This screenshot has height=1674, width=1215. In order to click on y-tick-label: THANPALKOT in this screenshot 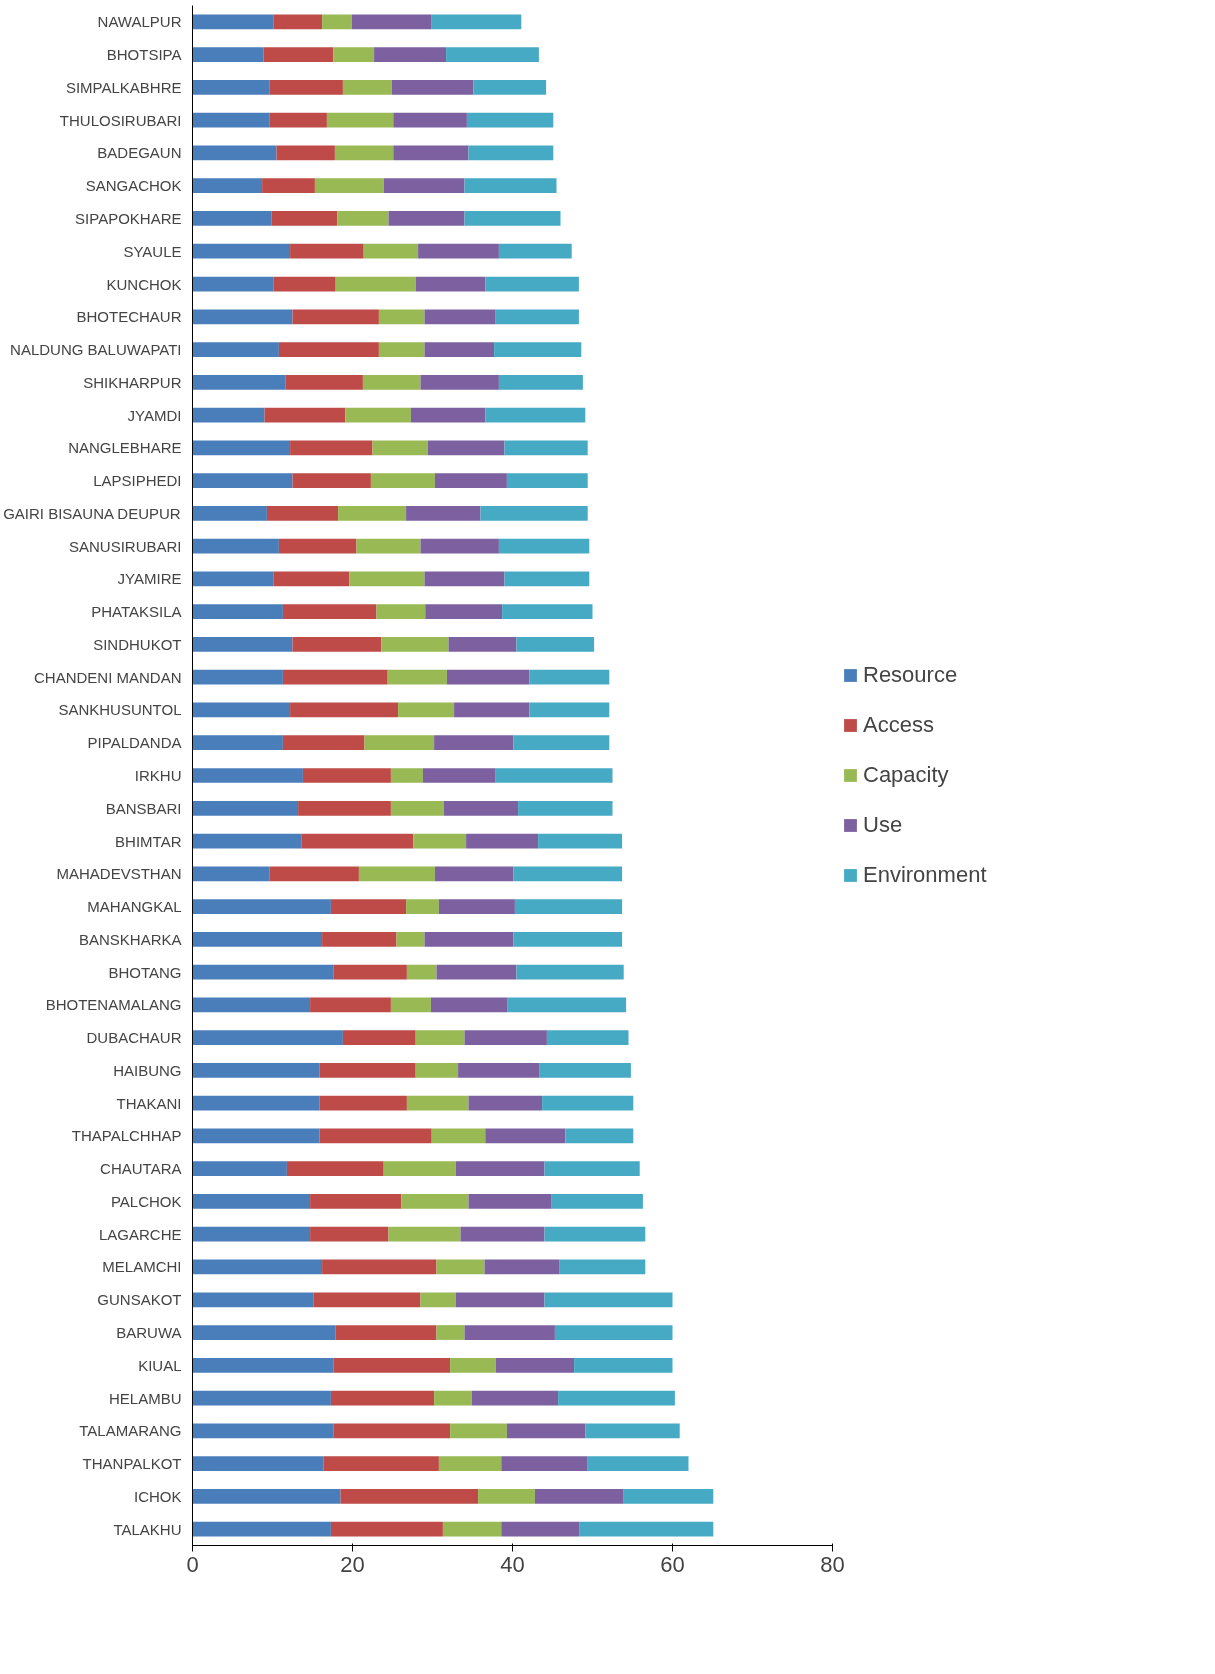, I will do `click(132, 1464)`.